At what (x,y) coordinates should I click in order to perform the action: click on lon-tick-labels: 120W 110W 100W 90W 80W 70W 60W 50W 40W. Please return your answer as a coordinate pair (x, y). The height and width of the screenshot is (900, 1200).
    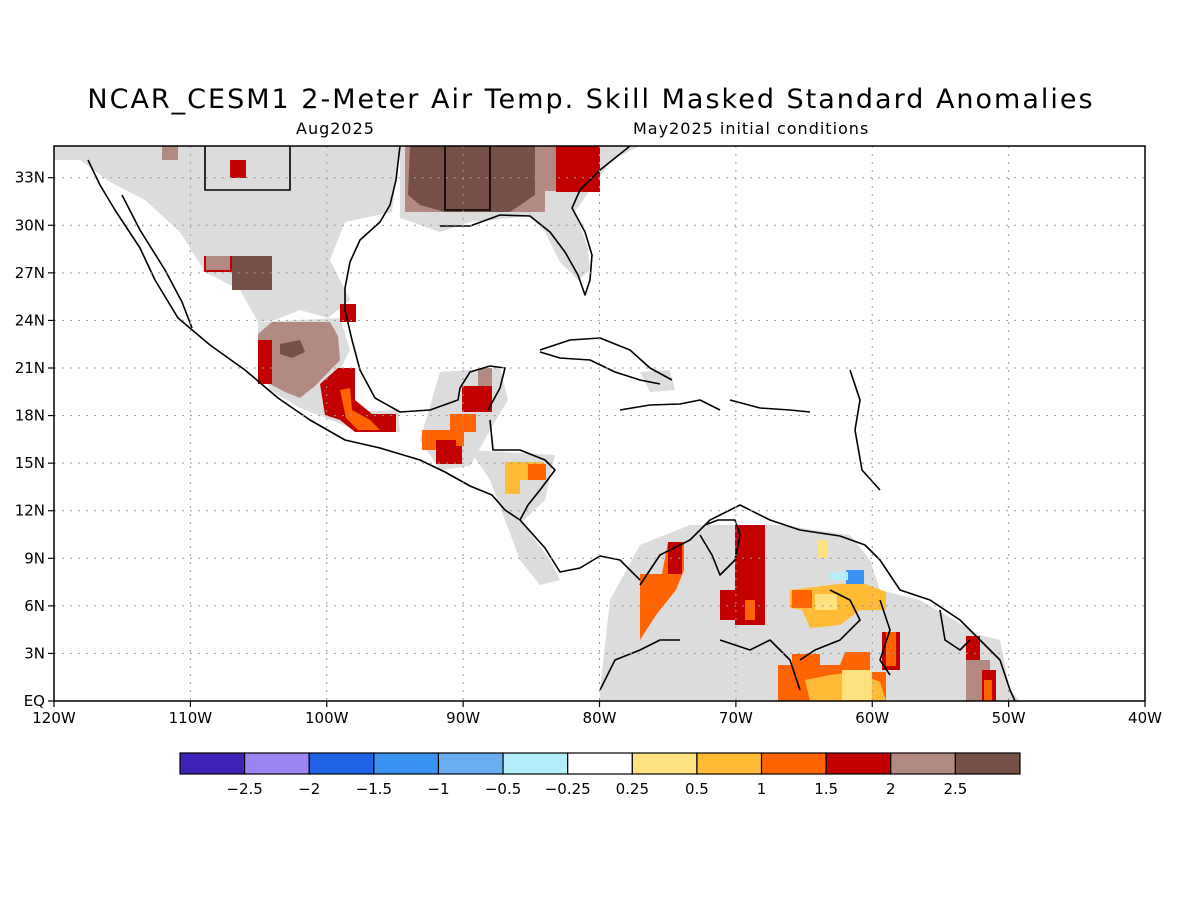
    Looking at the image, I should click on (597, 714).